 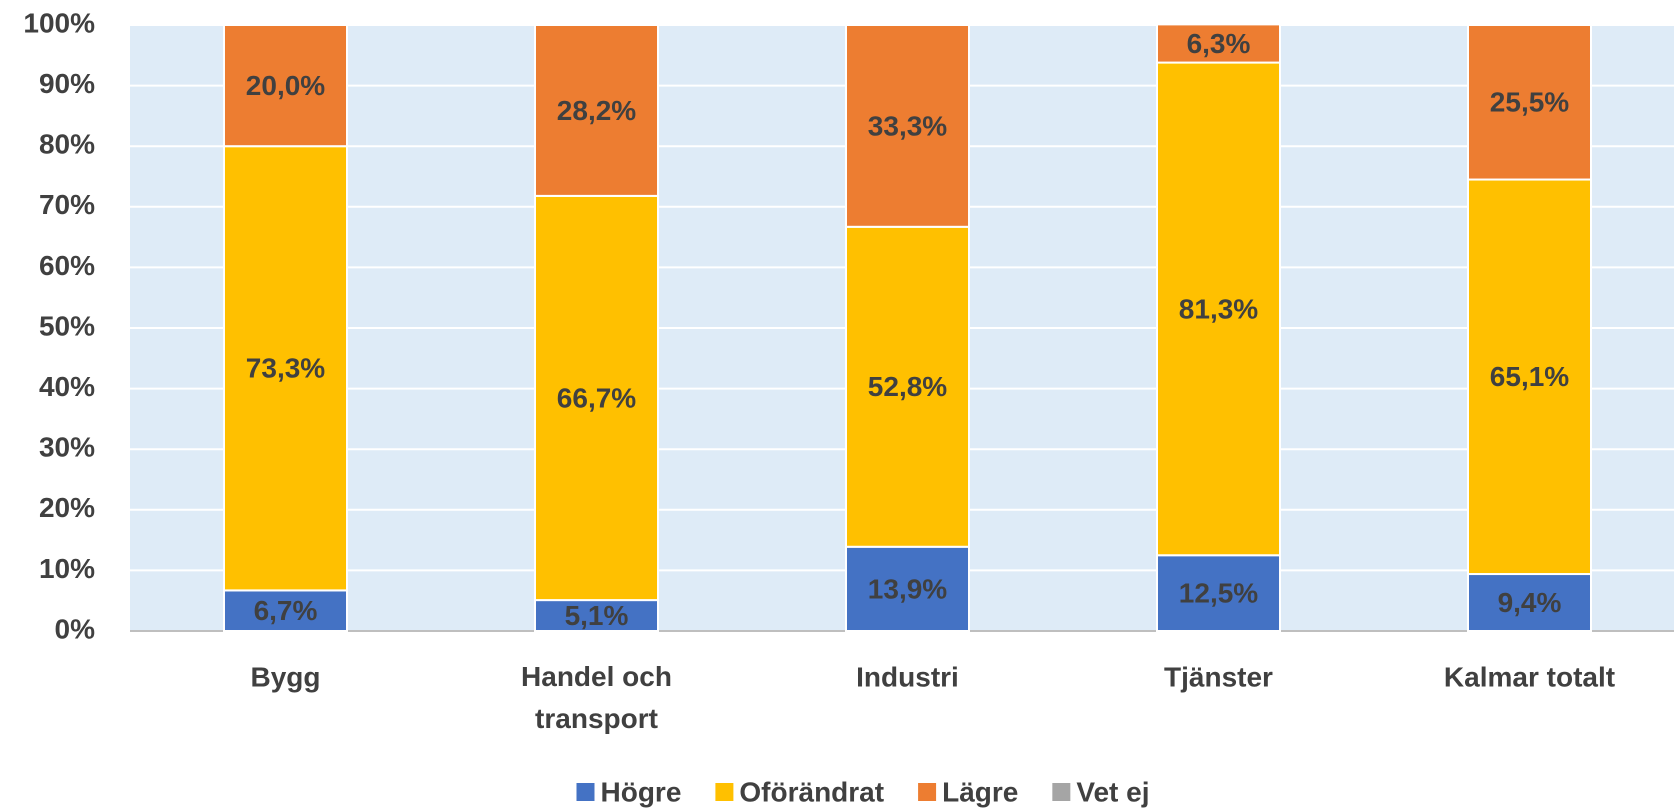 I want to click on data-label: 25,5%, so click(x=1529, y=102).